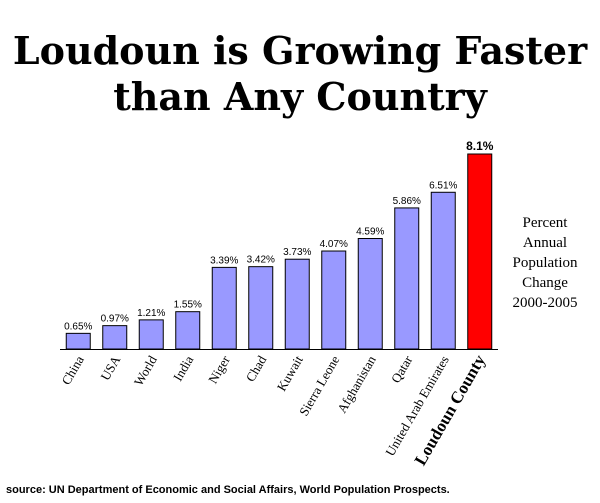 This screenshot has width=600, height=503. I want to click on tick-label-qatar: Qatar, so click(402, 368).